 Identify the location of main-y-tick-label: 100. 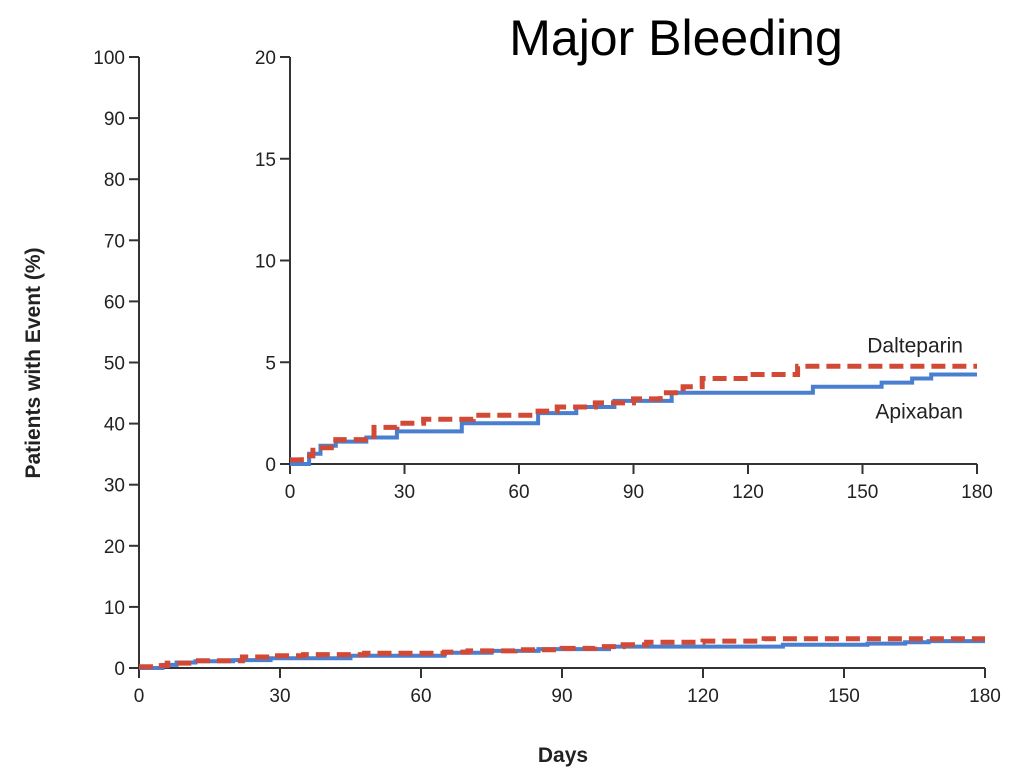
(109, 58).